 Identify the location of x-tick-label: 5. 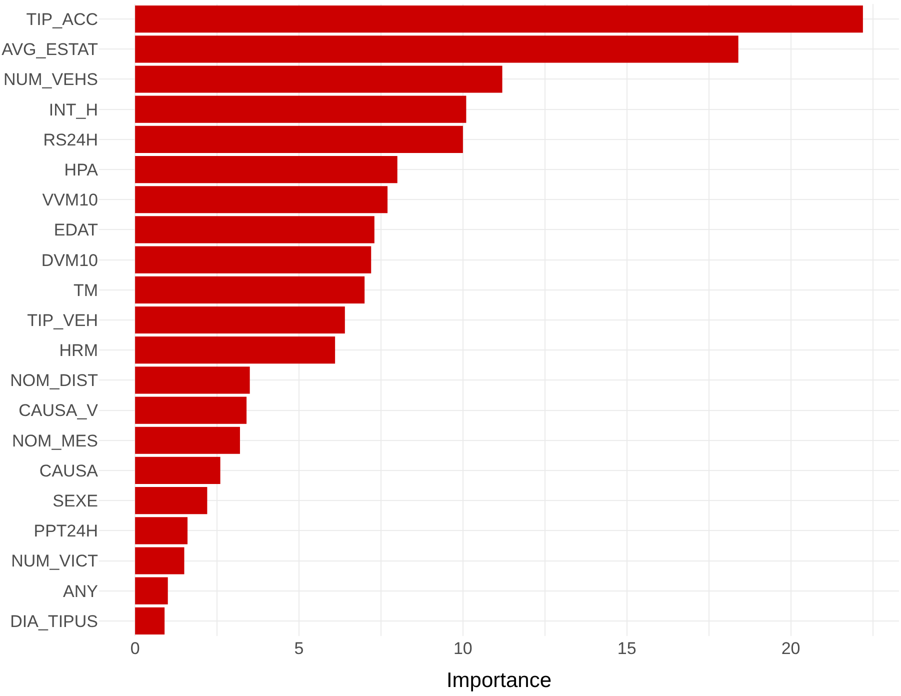
(299, 648).